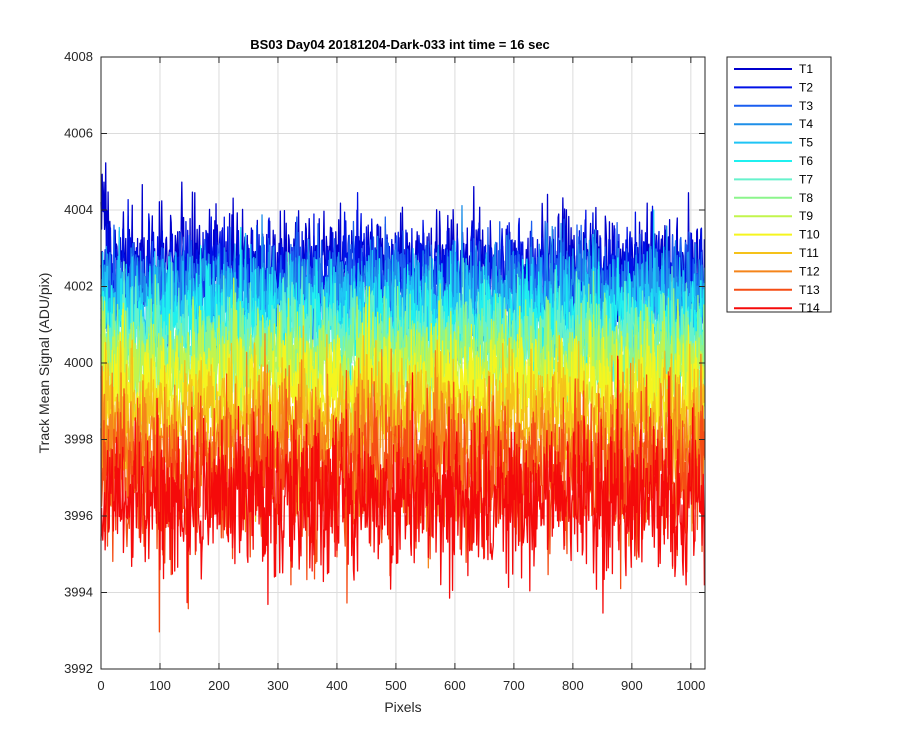 The height and width of the screenshot is (750, 900). Describe the element at coordinates (78, 209) in the screenshot. I see `y-tick-label: 4004` at that location.